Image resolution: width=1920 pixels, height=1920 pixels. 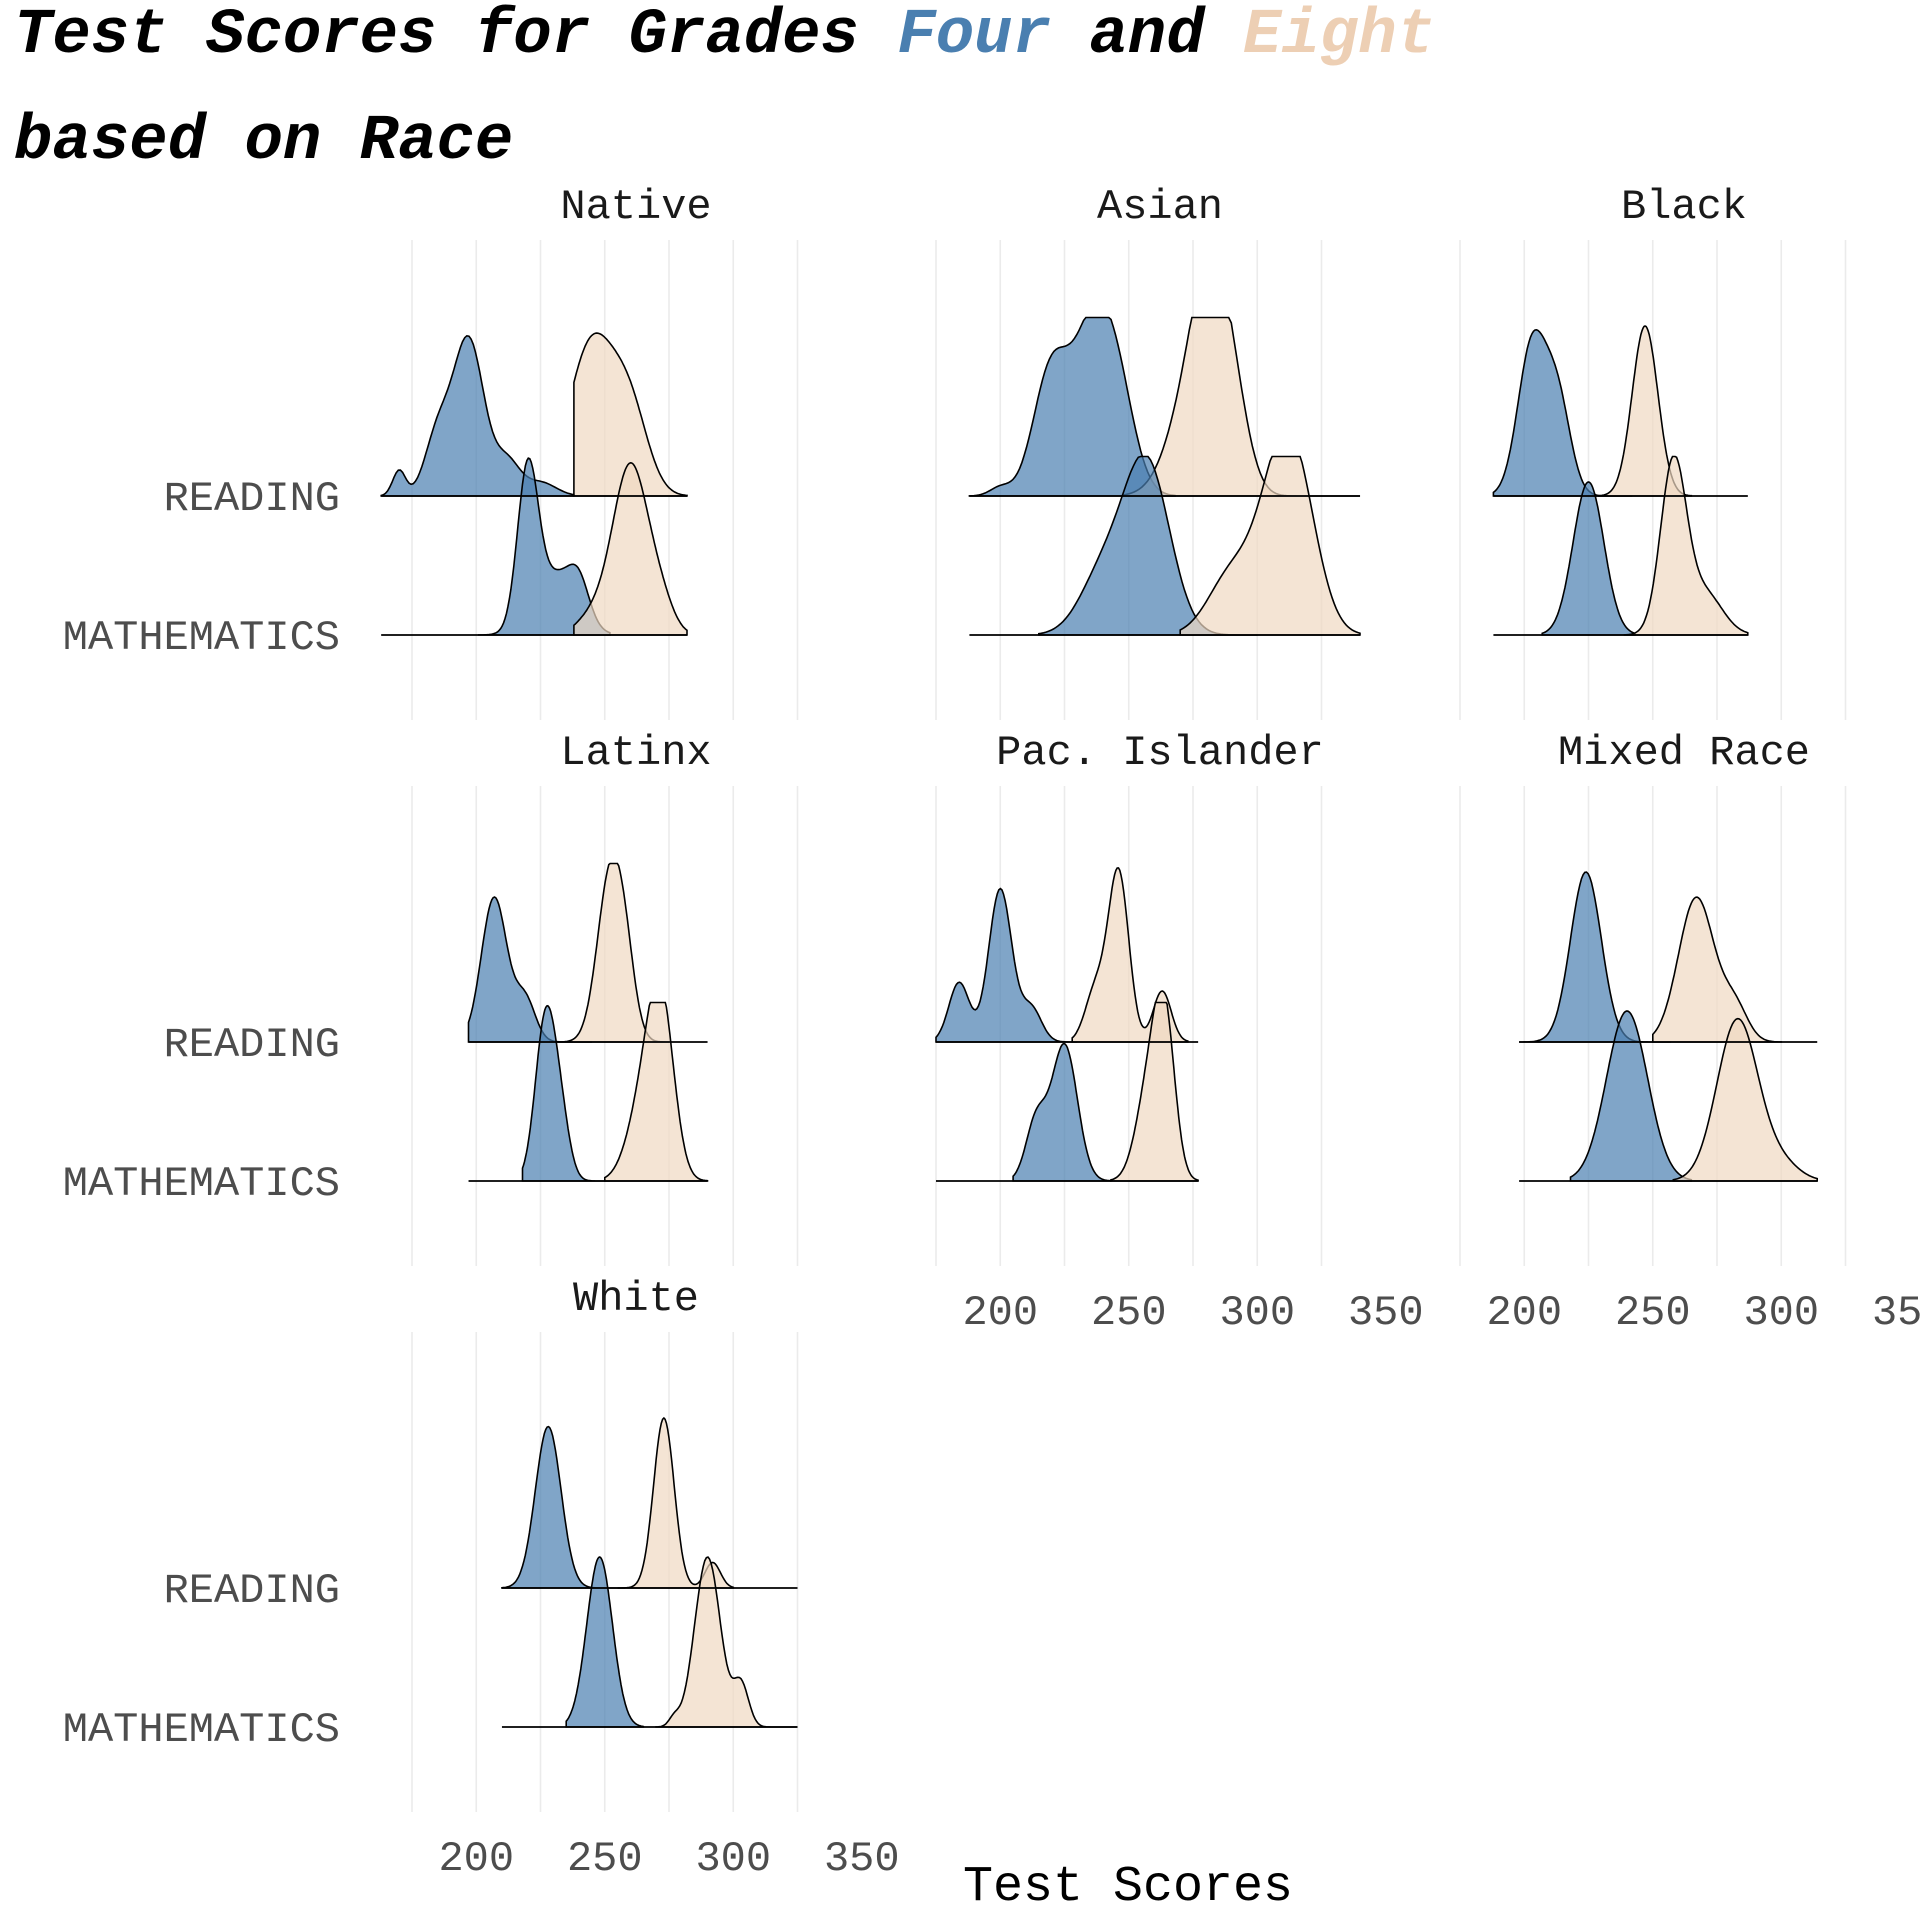 I want to click on panel-strip-label: Black, so click(x=1684, y=207).